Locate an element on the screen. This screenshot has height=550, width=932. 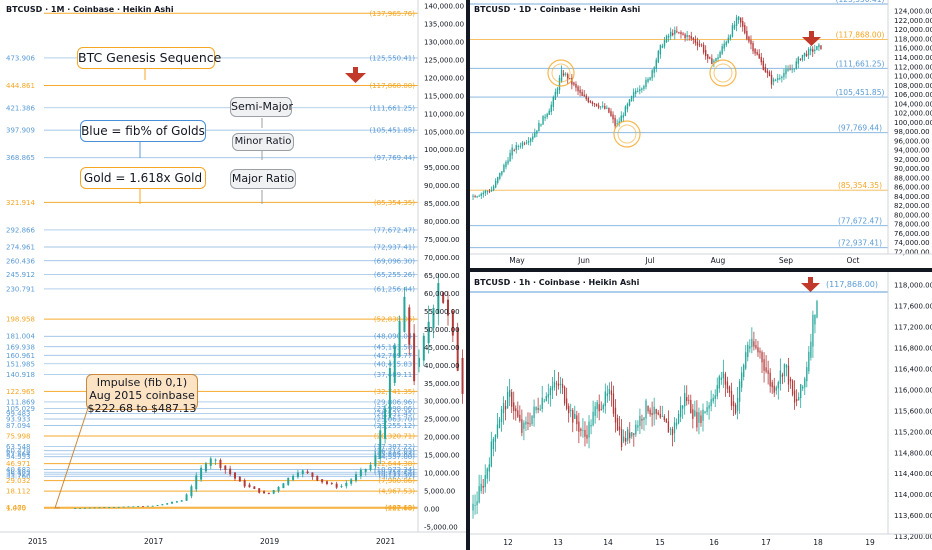
x-tick-label: 17 is located at coordinates (766, 542).